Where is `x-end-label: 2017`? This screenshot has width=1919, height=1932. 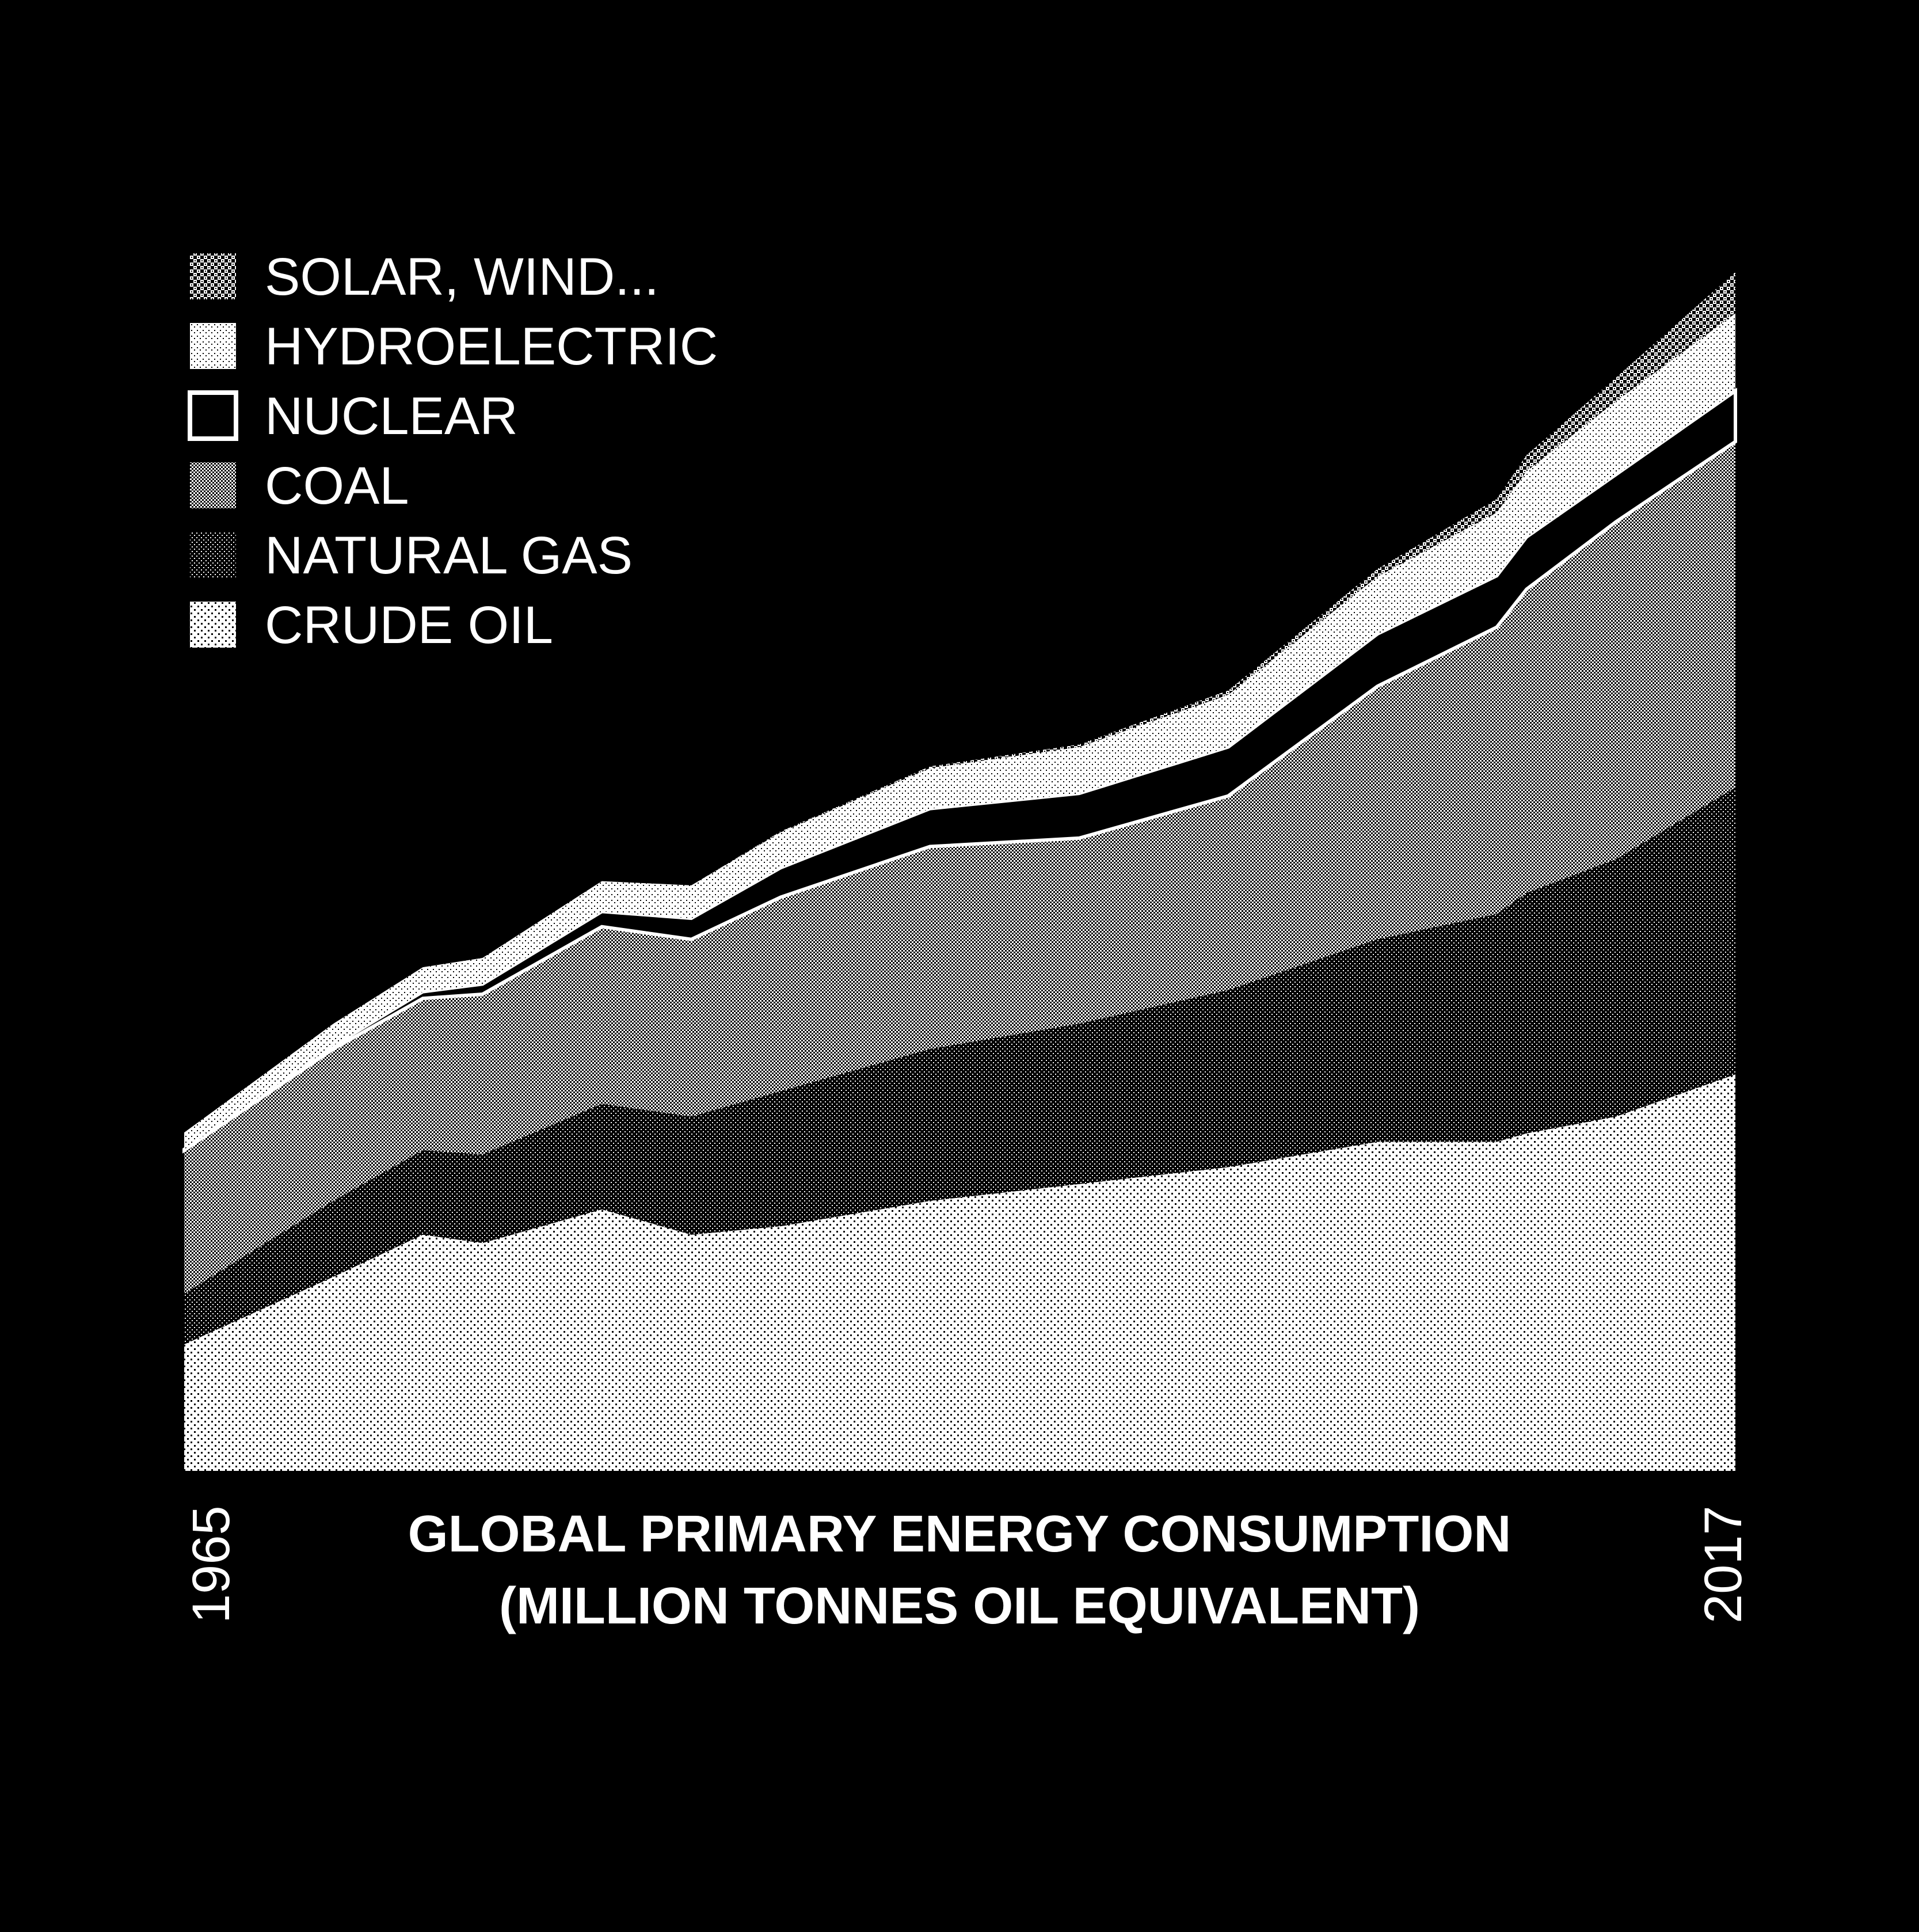 x-end-label: 2017 is located at coordinates (1723, 1564).